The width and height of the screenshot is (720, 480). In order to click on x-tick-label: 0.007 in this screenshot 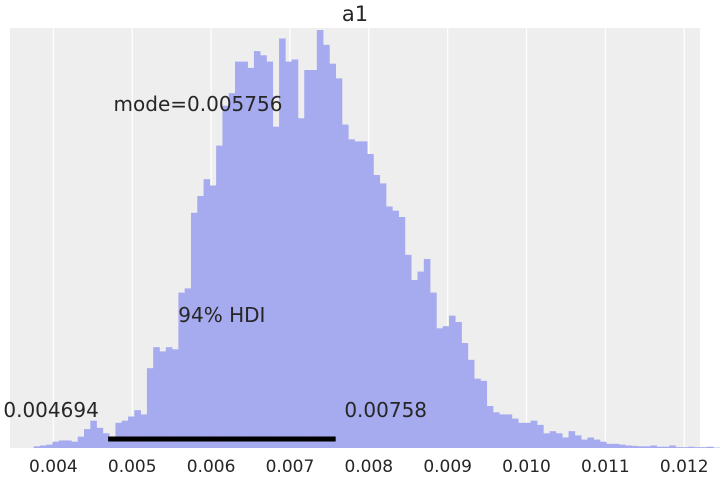, I will do `click(290, 467)`.